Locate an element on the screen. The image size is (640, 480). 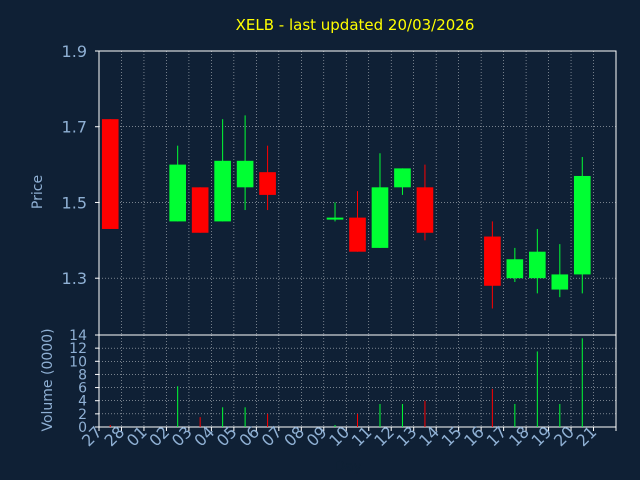
volume-tick-label: 6 is located at coordinates (82, 389).